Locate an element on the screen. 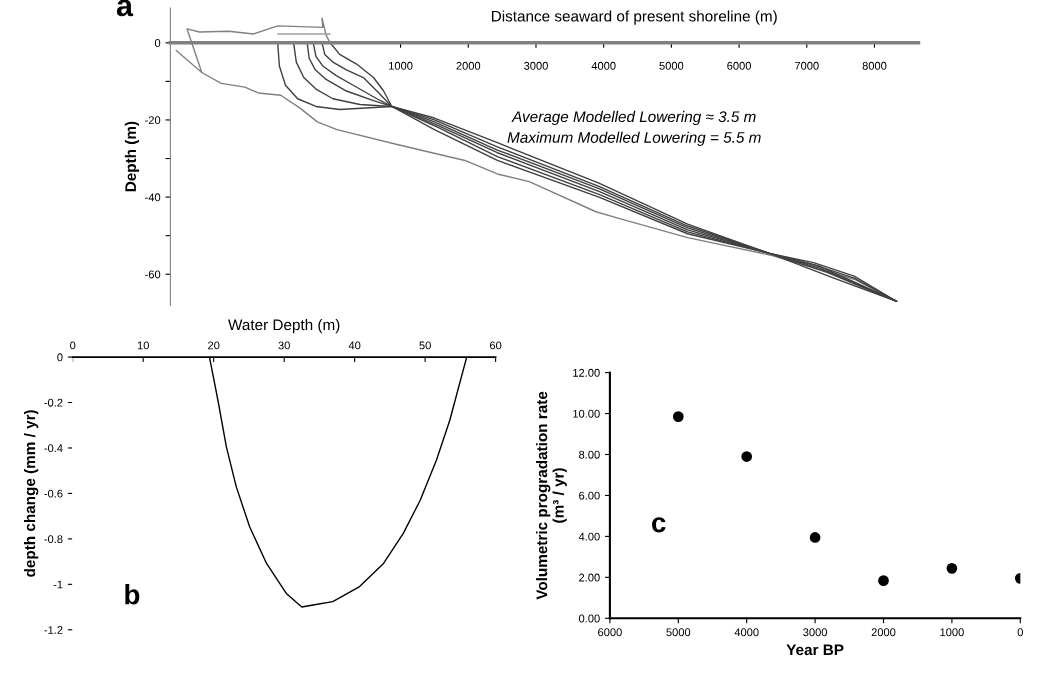 Image resolution: width=1039 pixels, height=675 pixels. y-tick-label: -1 is located at coordinates (58, 584).